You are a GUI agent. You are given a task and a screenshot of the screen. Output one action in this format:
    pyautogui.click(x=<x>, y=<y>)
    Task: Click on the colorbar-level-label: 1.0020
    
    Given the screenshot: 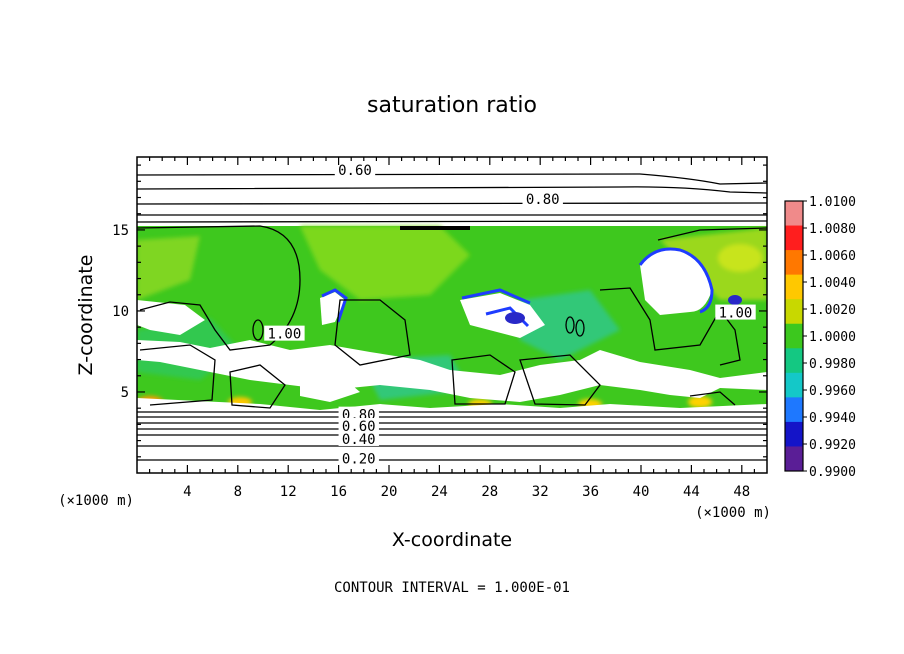 What is the action you would take?
    pyautogui.click(x=832, y=310)
    